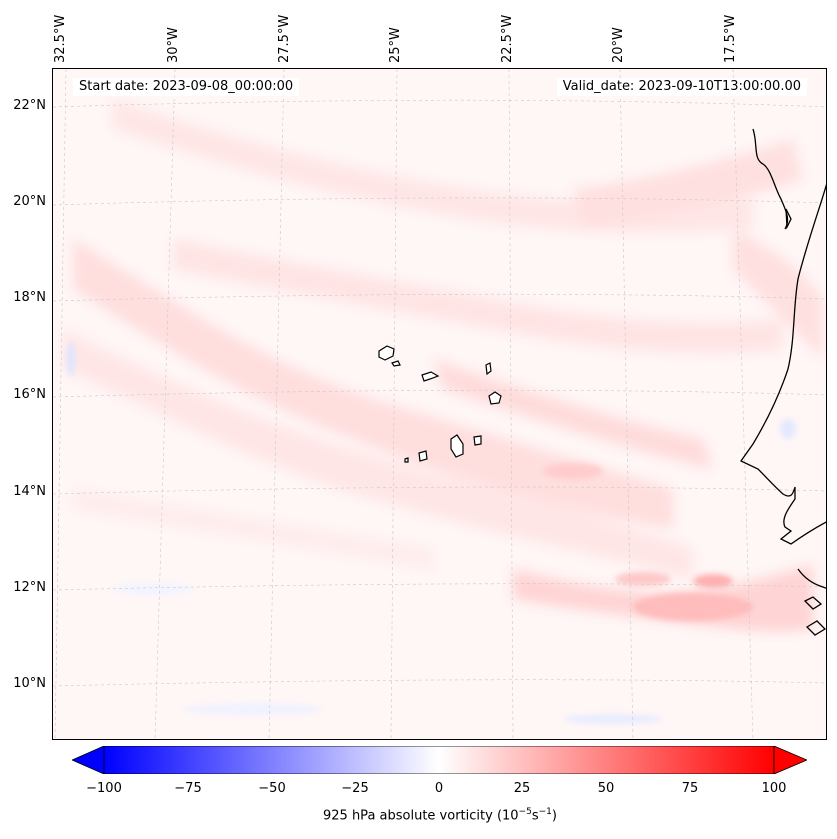  Describe the element at coordinates (535, 816) in the screenshot. I see `colorbar-label-unit: s` at that location.